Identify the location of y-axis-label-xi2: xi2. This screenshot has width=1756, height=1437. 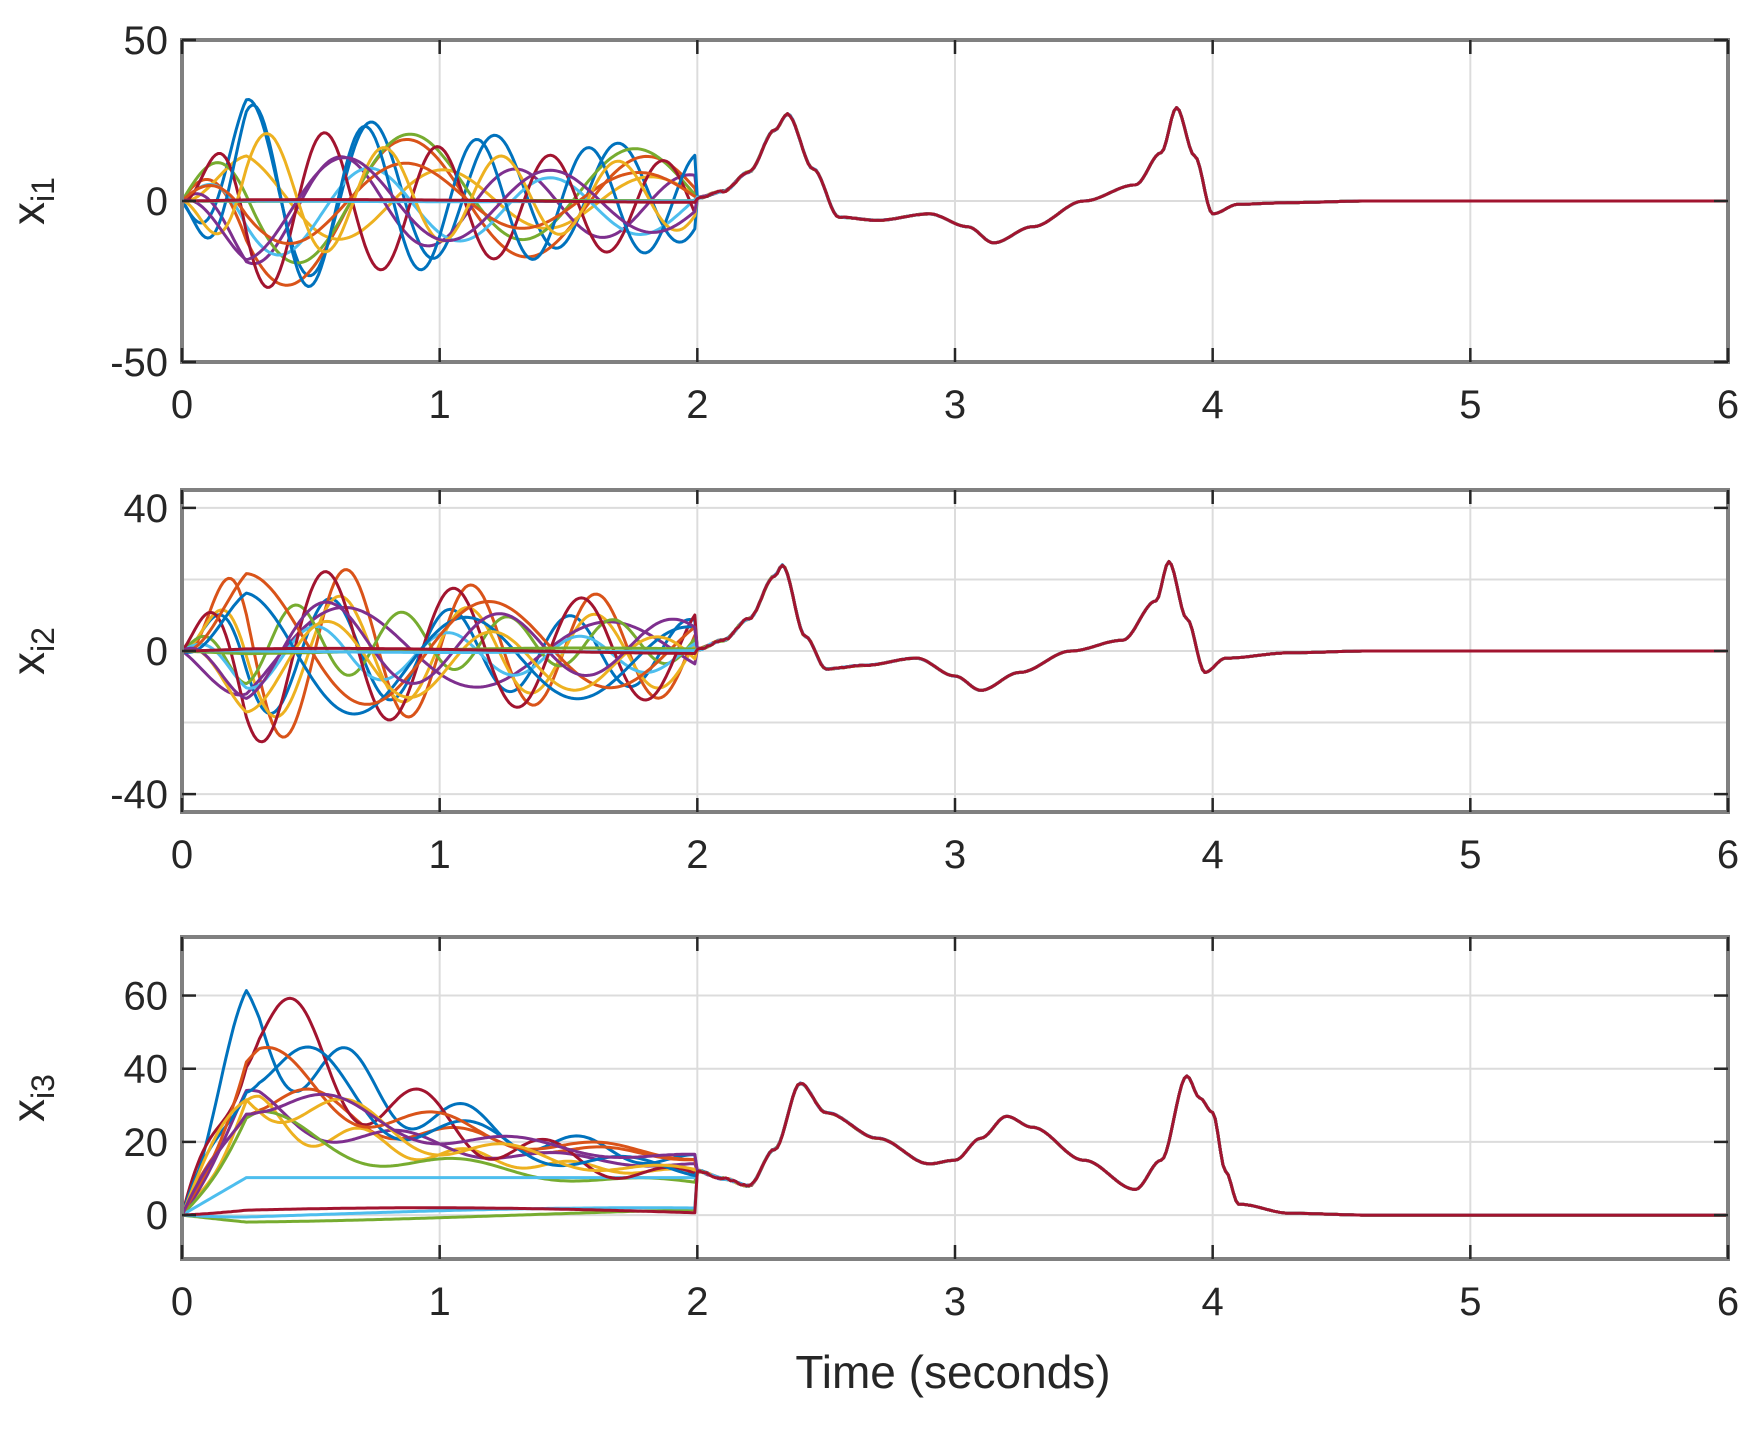
(31, 651).